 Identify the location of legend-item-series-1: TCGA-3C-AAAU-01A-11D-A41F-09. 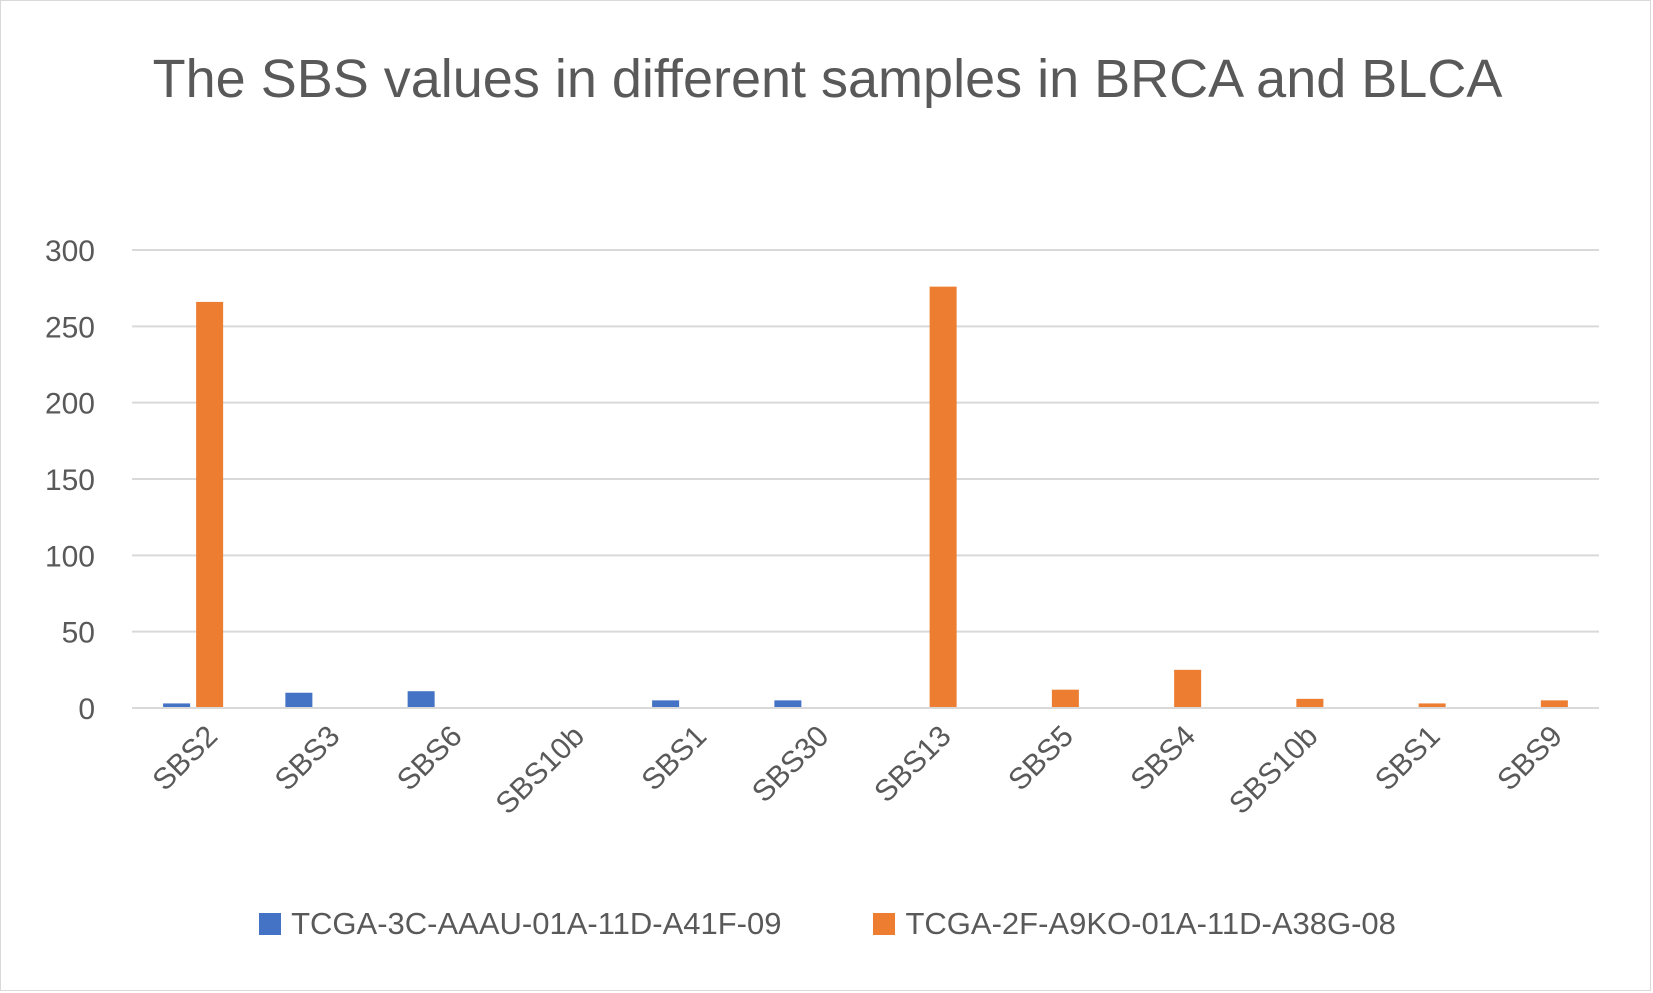
(520, 924).